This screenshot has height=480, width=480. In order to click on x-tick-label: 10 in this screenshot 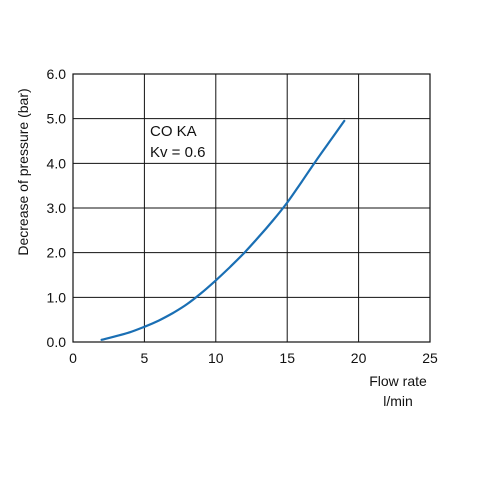, I will do `click(216, 358)`.